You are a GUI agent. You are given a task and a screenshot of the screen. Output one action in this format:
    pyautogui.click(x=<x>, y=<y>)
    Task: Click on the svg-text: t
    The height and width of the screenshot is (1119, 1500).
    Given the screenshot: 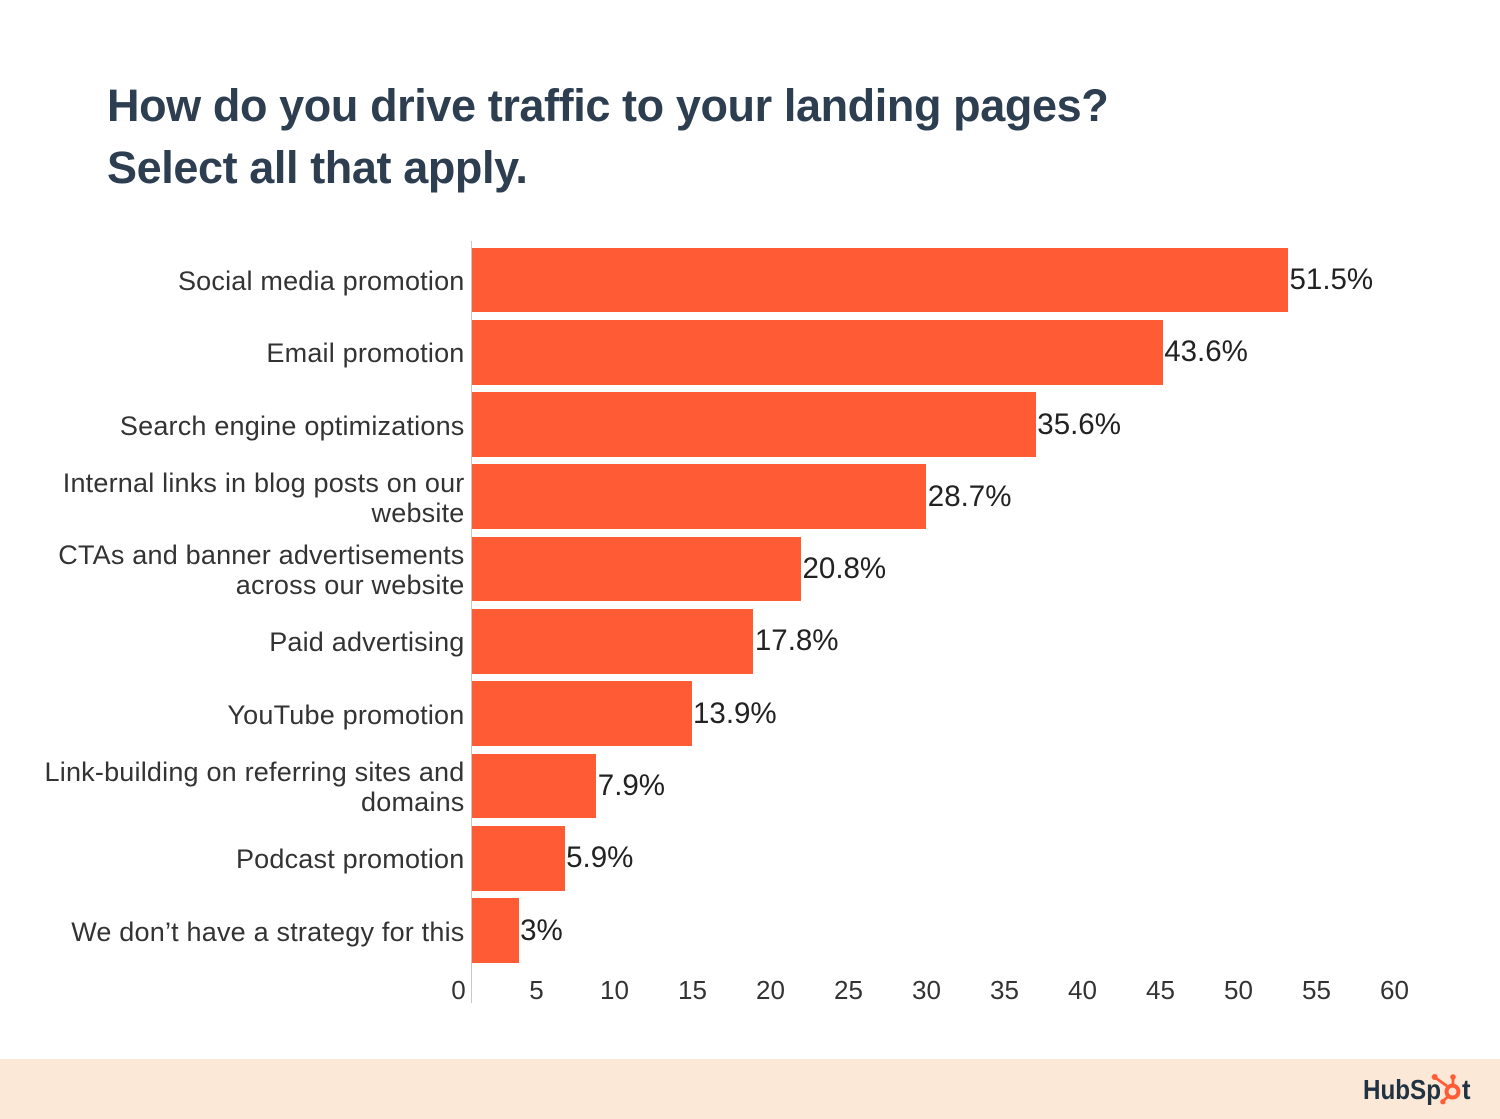 What is the action you would take?
    pyautogui.click(x=1466, y=1089)
    